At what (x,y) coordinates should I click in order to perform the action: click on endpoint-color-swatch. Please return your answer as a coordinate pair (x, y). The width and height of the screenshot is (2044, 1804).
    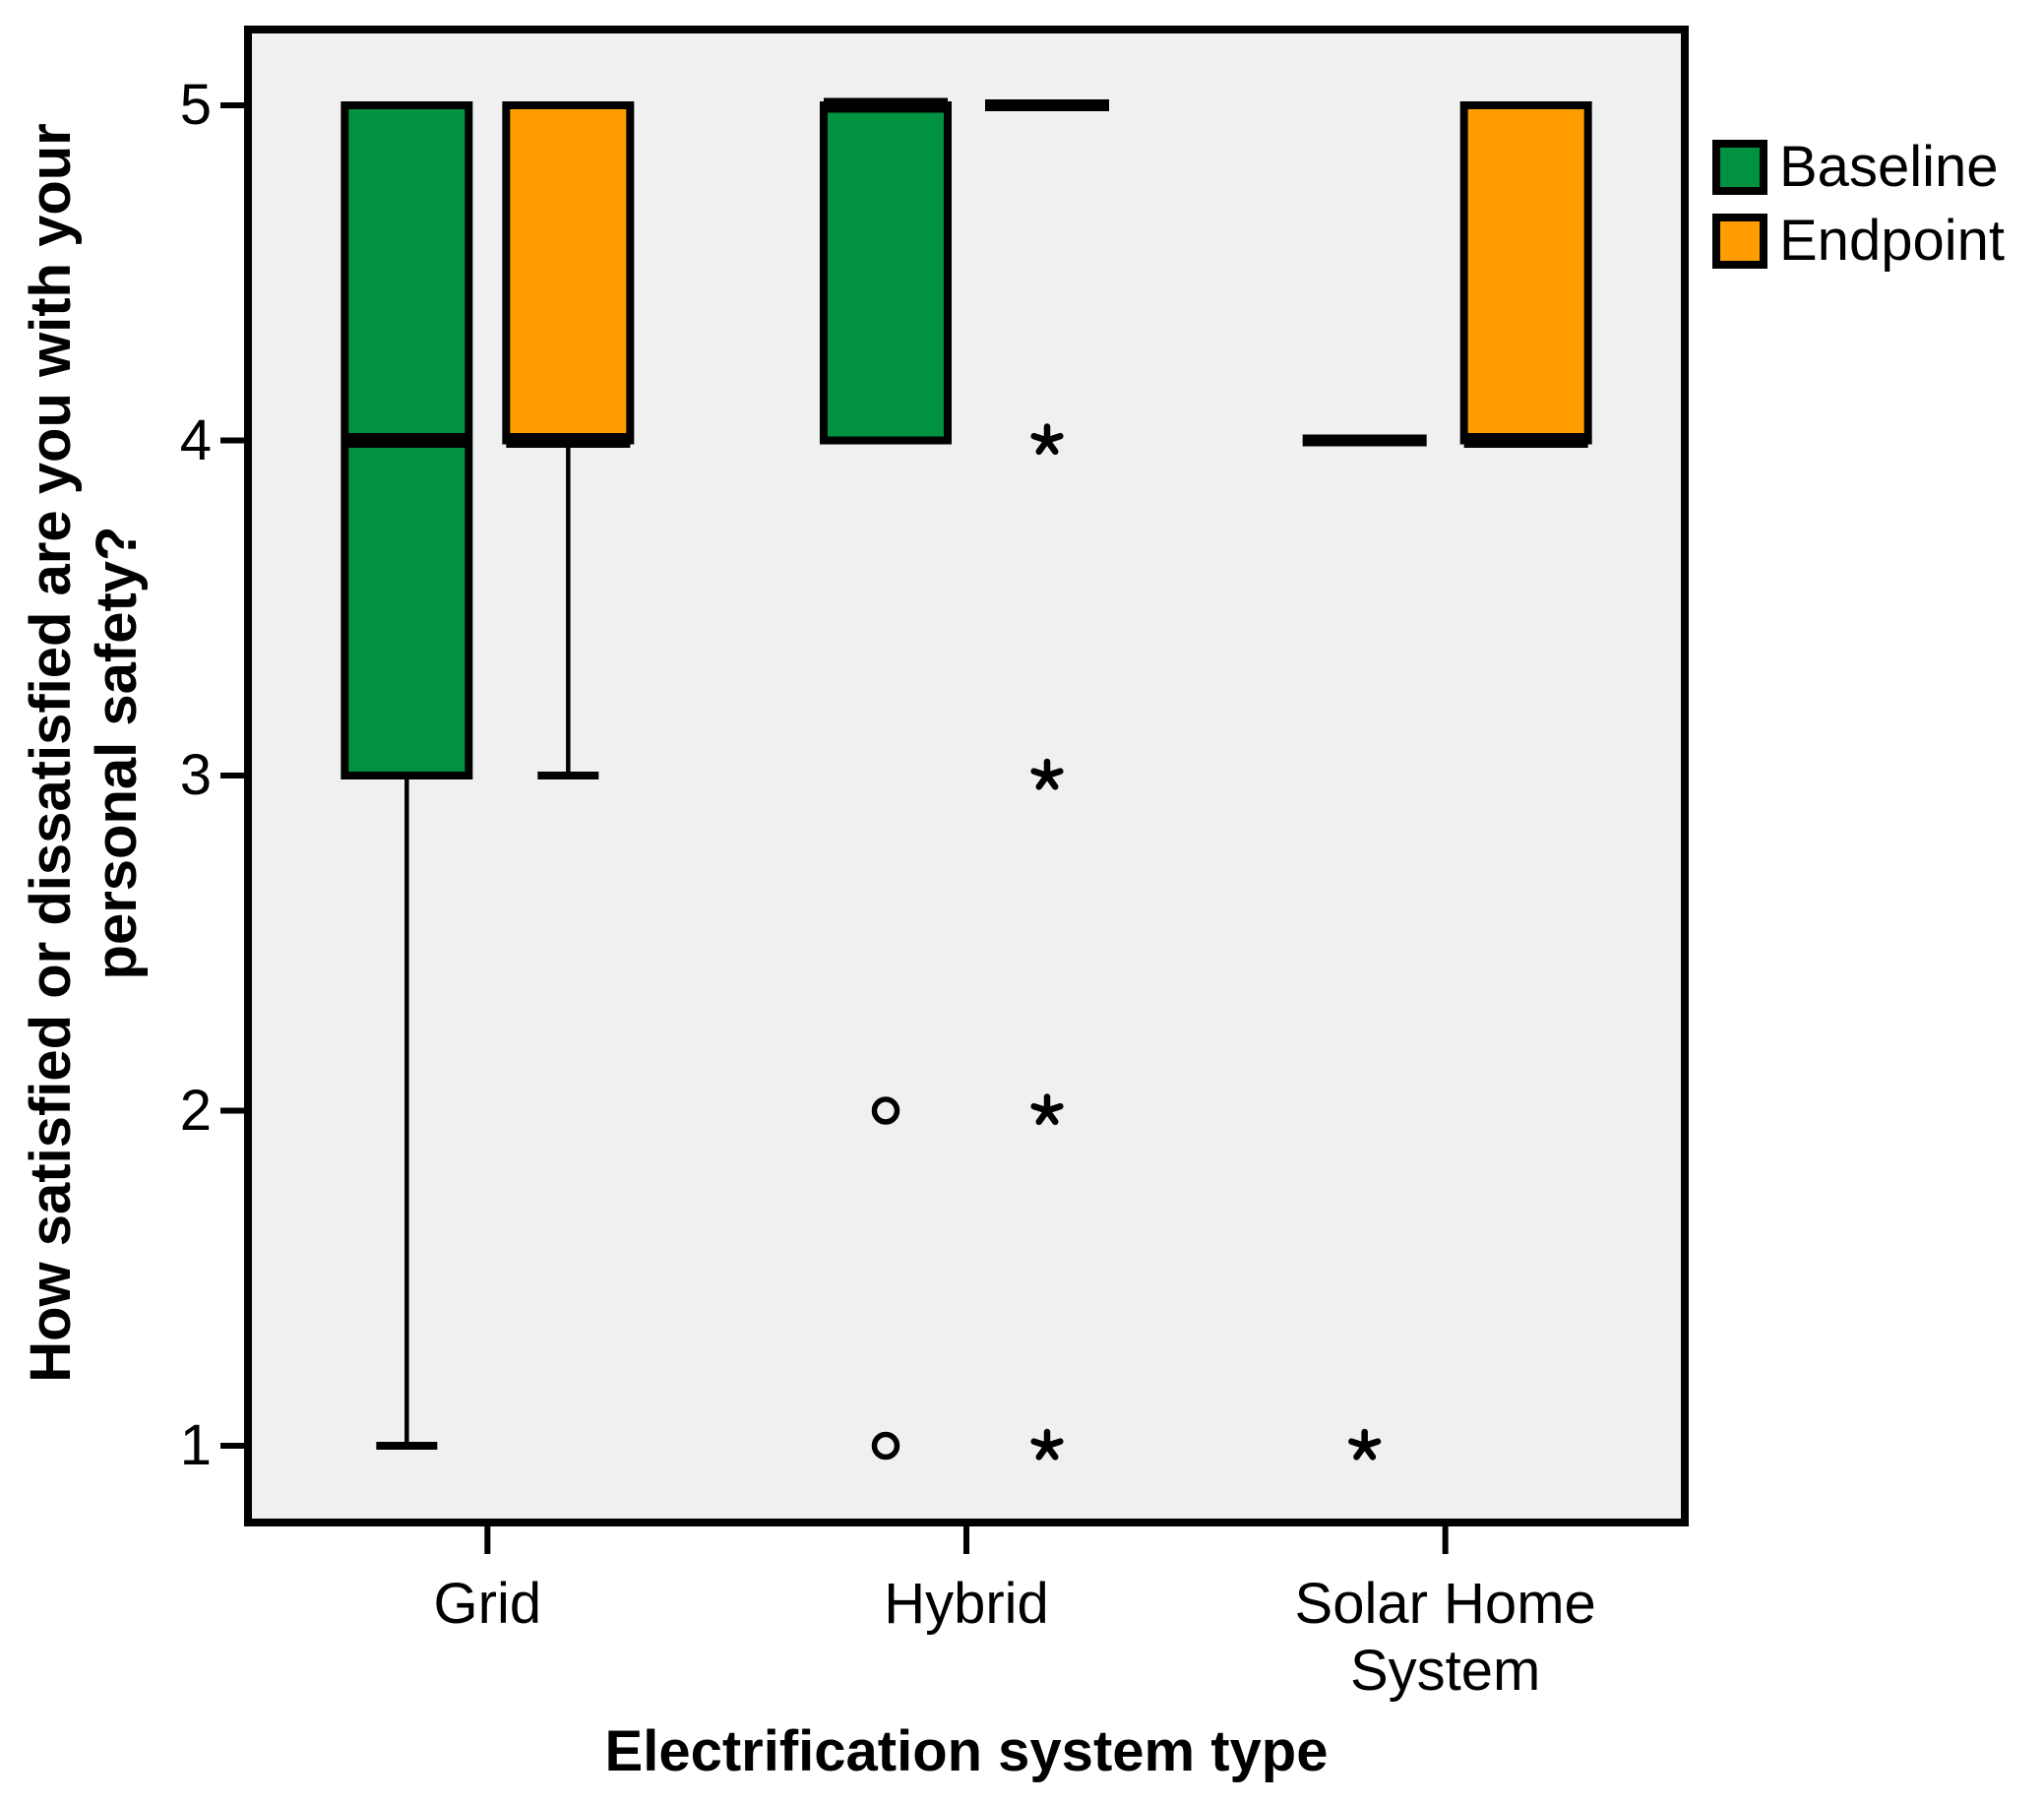
    Looking at the image, I should click on (1739, 242).